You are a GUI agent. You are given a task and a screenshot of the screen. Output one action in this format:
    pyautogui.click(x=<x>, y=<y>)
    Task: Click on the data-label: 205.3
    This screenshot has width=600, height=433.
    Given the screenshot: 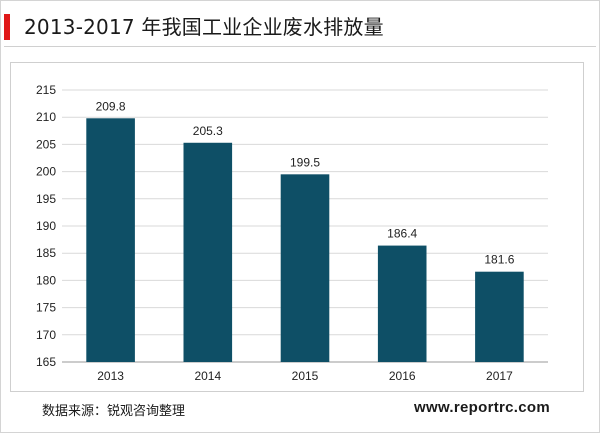 What is the action you would take?
    pyautogui.click(x=208, y=131)
    